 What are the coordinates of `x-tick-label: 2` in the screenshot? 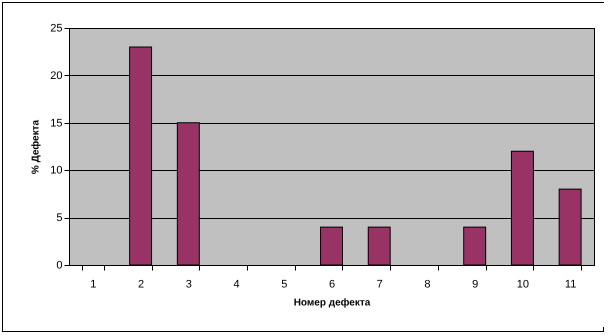 It's located at (141, 284).